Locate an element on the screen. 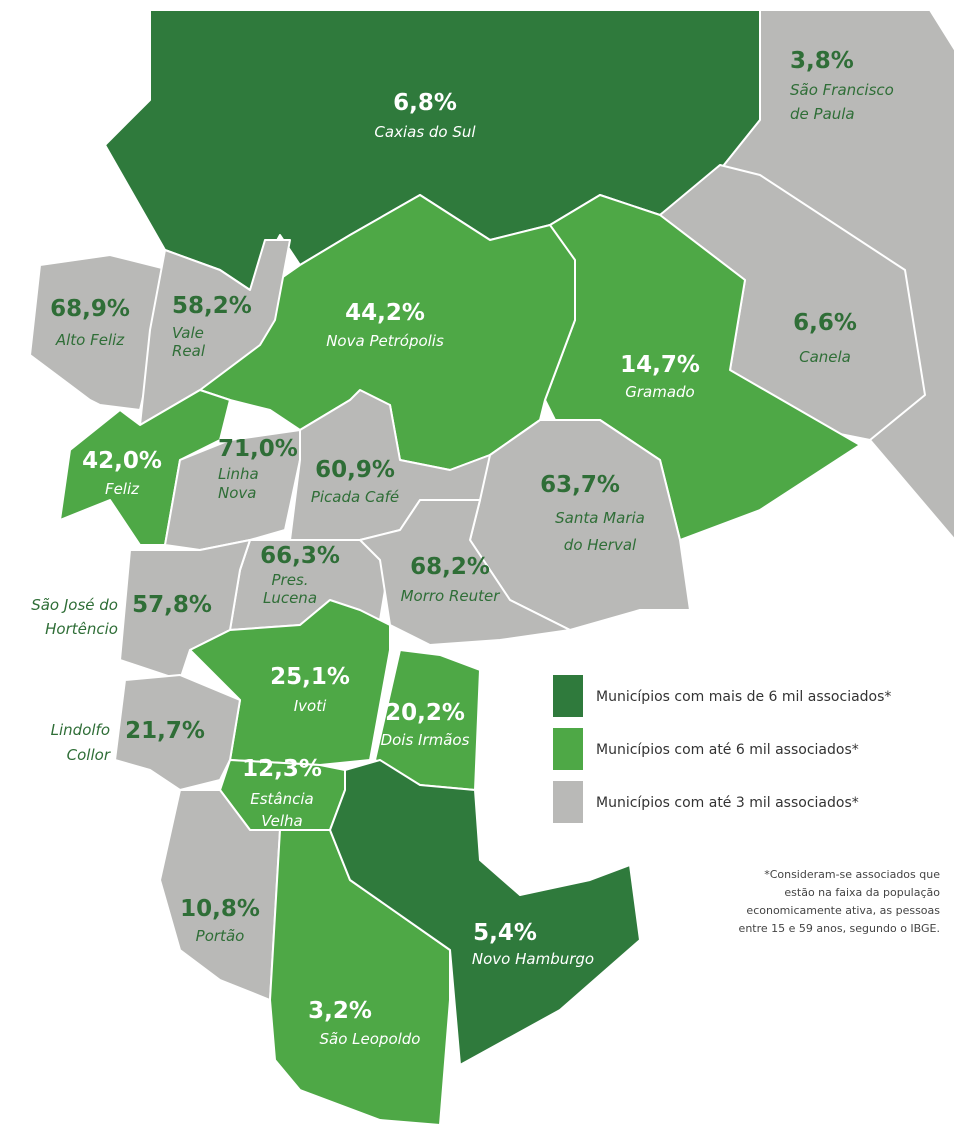 The width and height of the screenshot is (959, 1131). region-value: 63,7% is located at coordinates (580, 485).